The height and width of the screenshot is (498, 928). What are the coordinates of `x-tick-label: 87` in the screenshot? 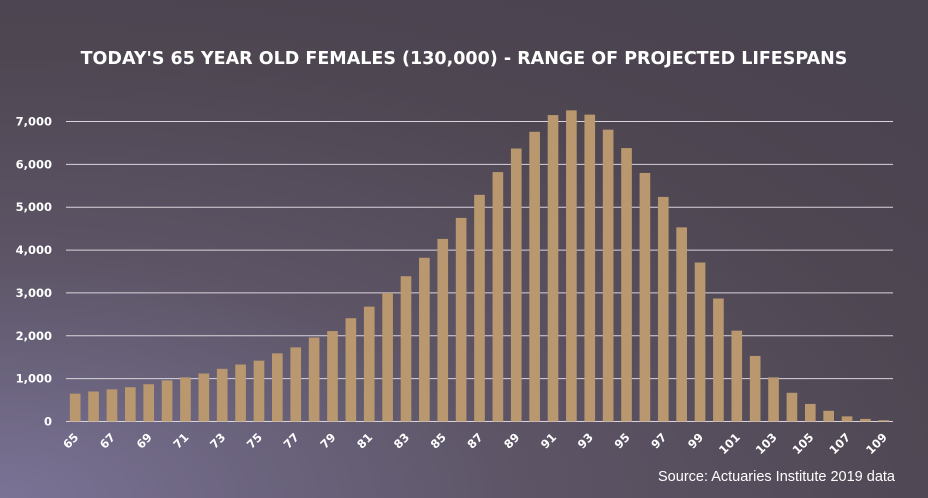 It's located at (474, 440).